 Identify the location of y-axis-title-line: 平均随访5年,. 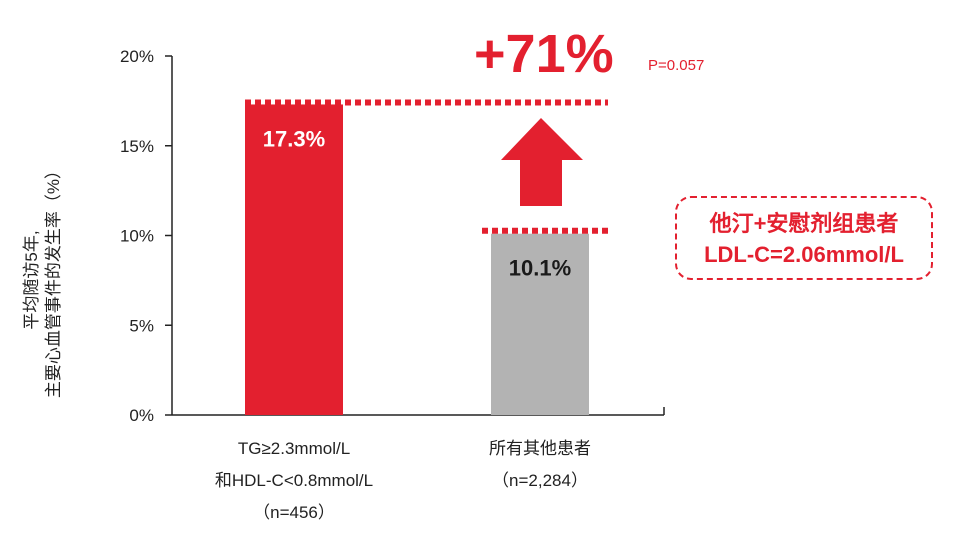
(31, 279).